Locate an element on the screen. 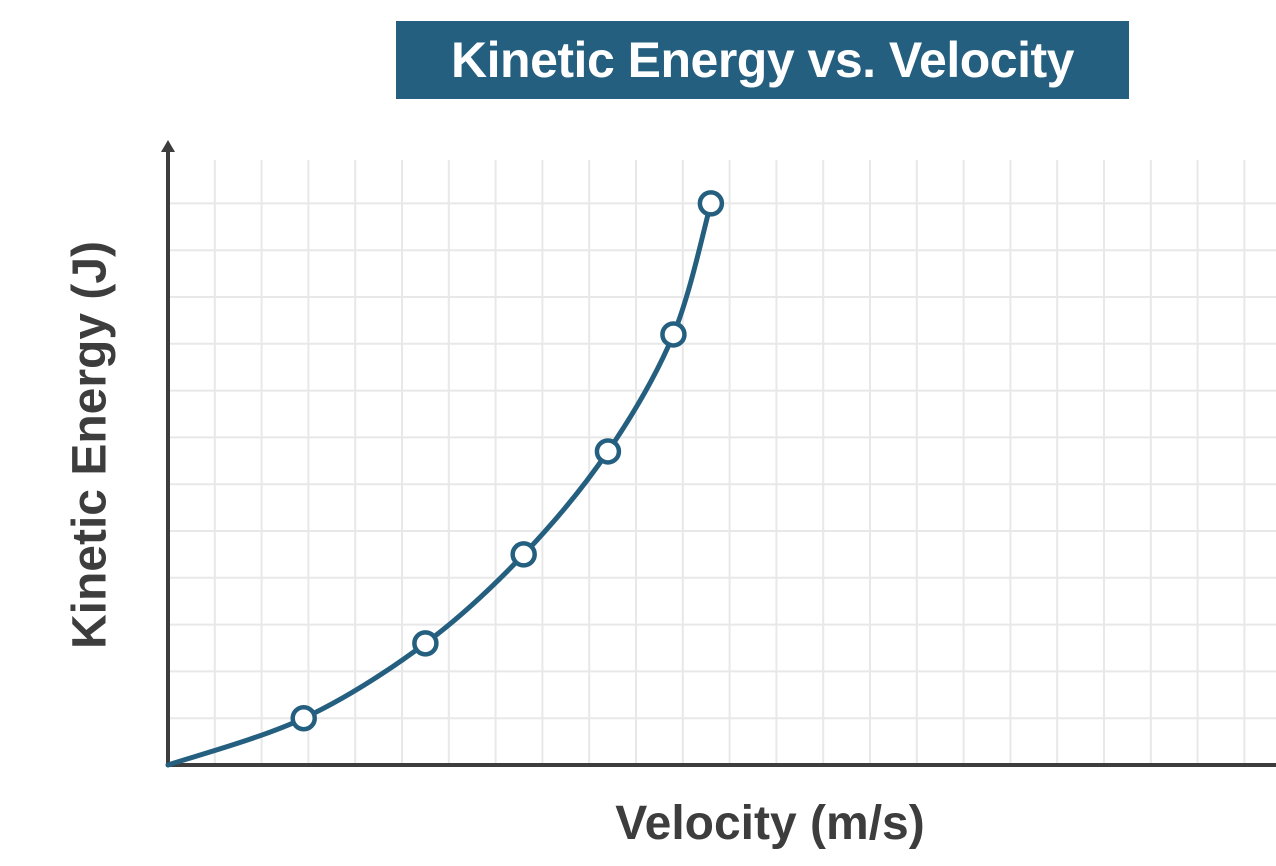  x-axis-label: Velocity (m/s) is located at coordinates (770, 823).